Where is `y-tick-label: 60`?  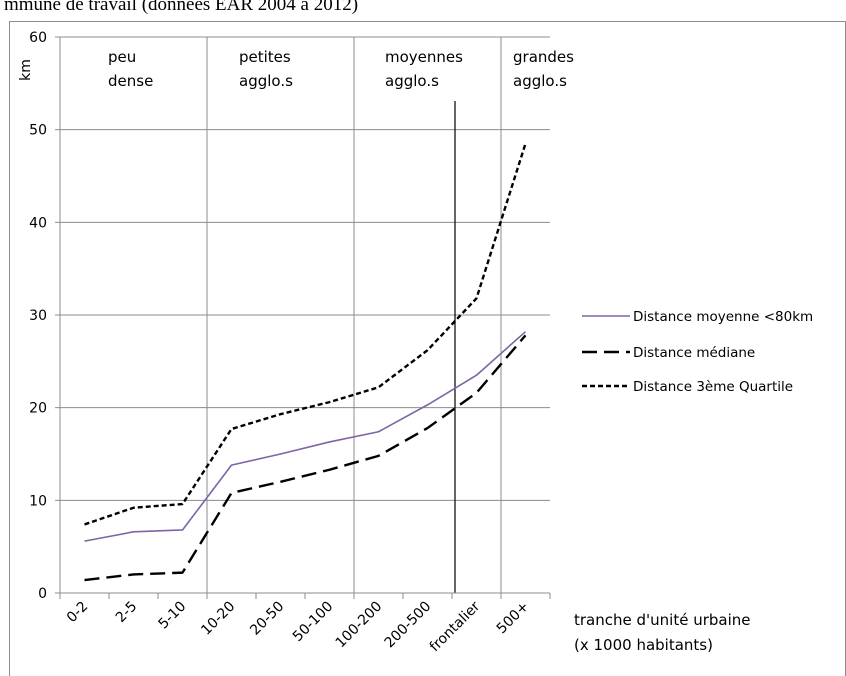
y-tick-label: 60 is located at coordinates (38, 38).